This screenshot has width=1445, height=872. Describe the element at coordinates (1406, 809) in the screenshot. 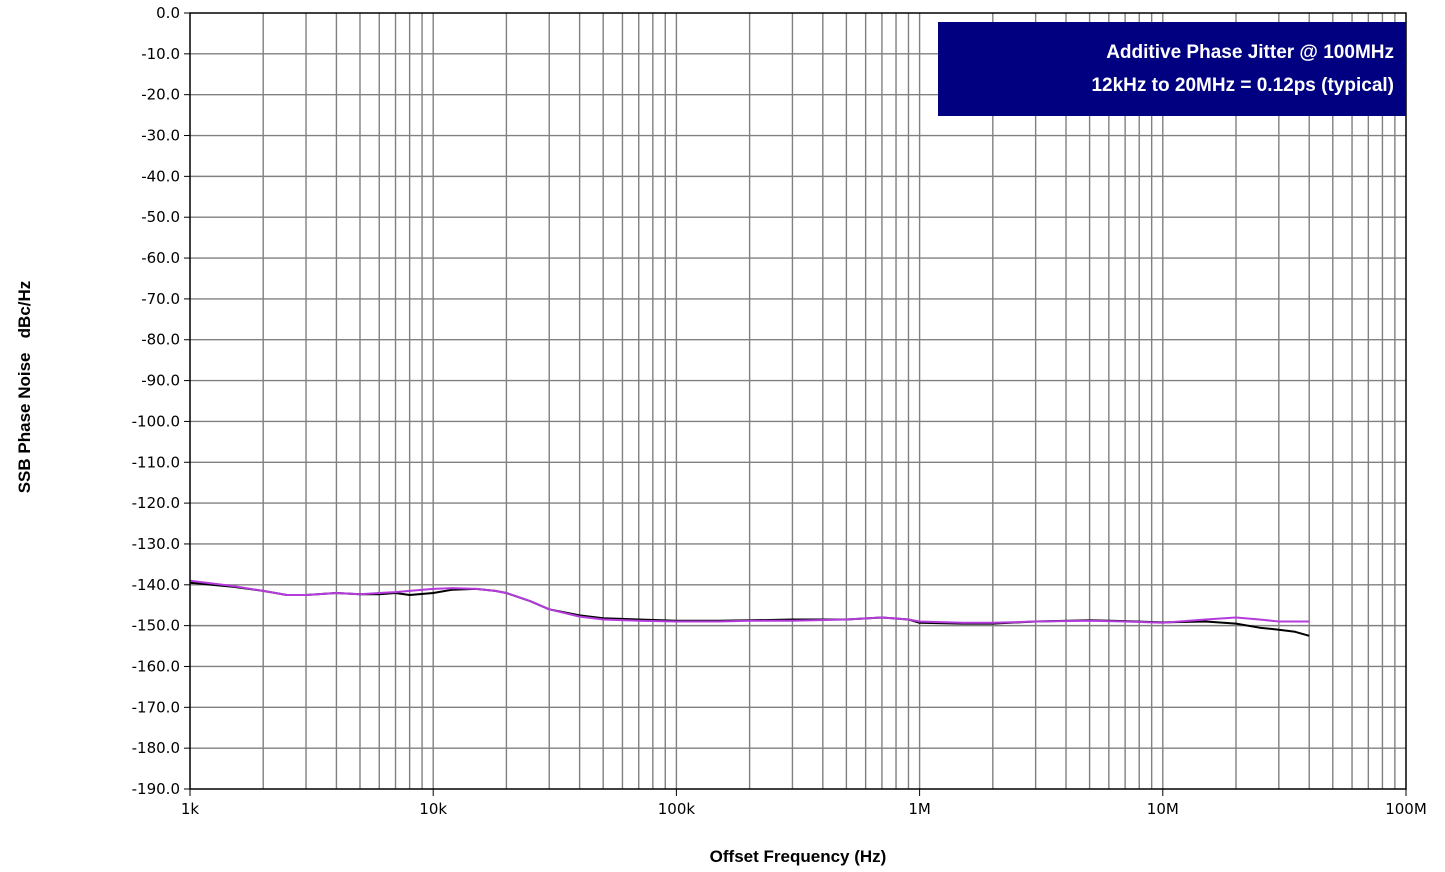

I see `x-tick-label: 100M` at that location.